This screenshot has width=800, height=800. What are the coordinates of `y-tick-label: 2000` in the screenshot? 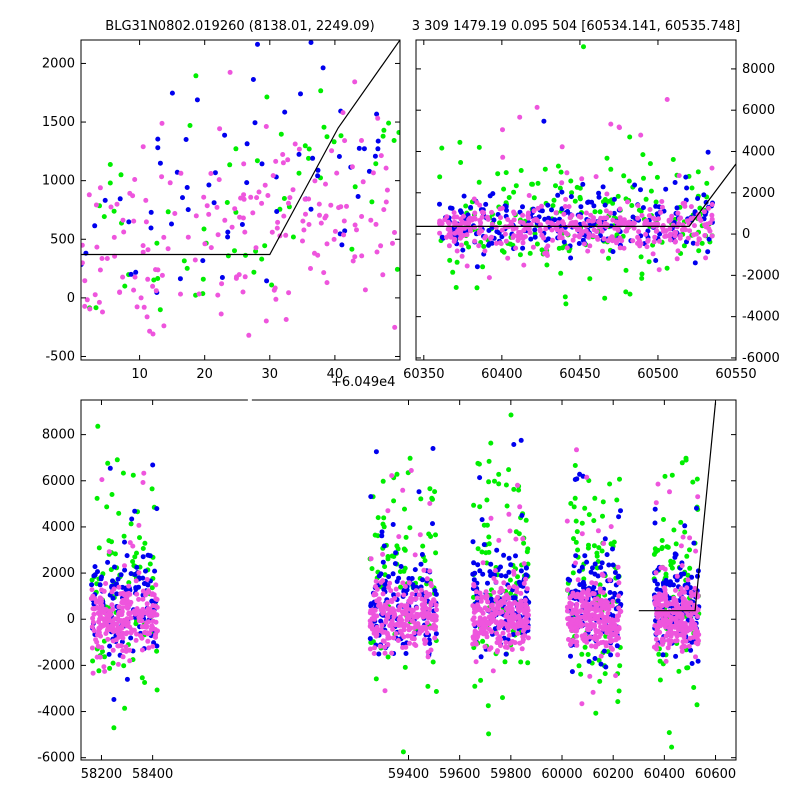 It's located at (758, 193).